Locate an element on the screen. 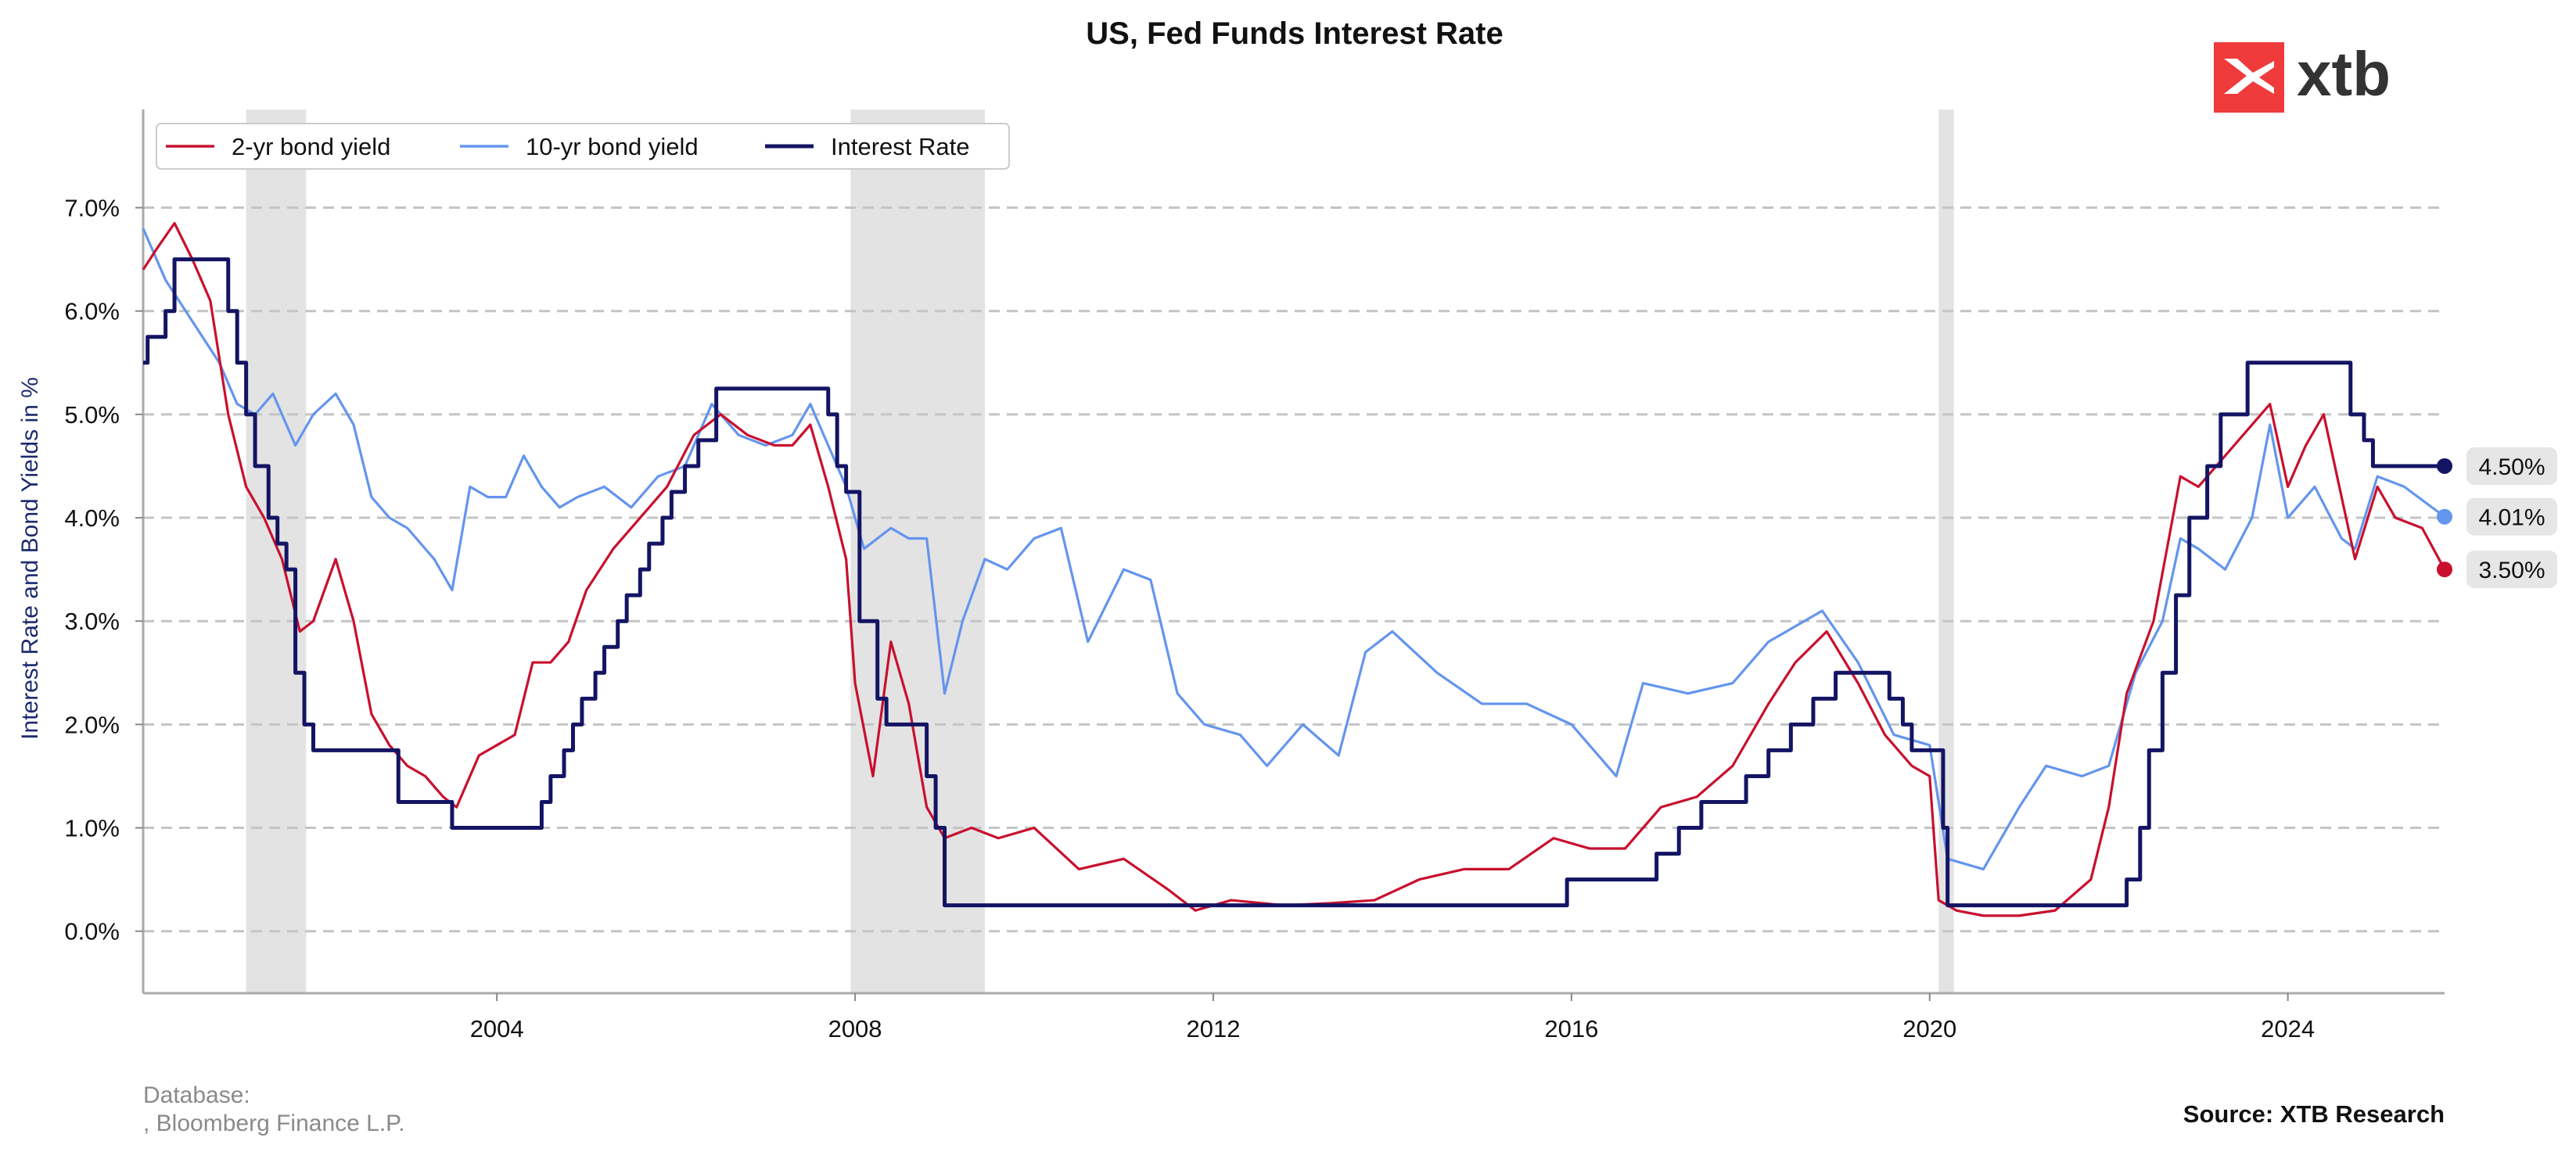 Image resolution: width=2576 pixels, height=1159 pixels. x-tick-label: 2024 is located at coordinates (2288, 1028).